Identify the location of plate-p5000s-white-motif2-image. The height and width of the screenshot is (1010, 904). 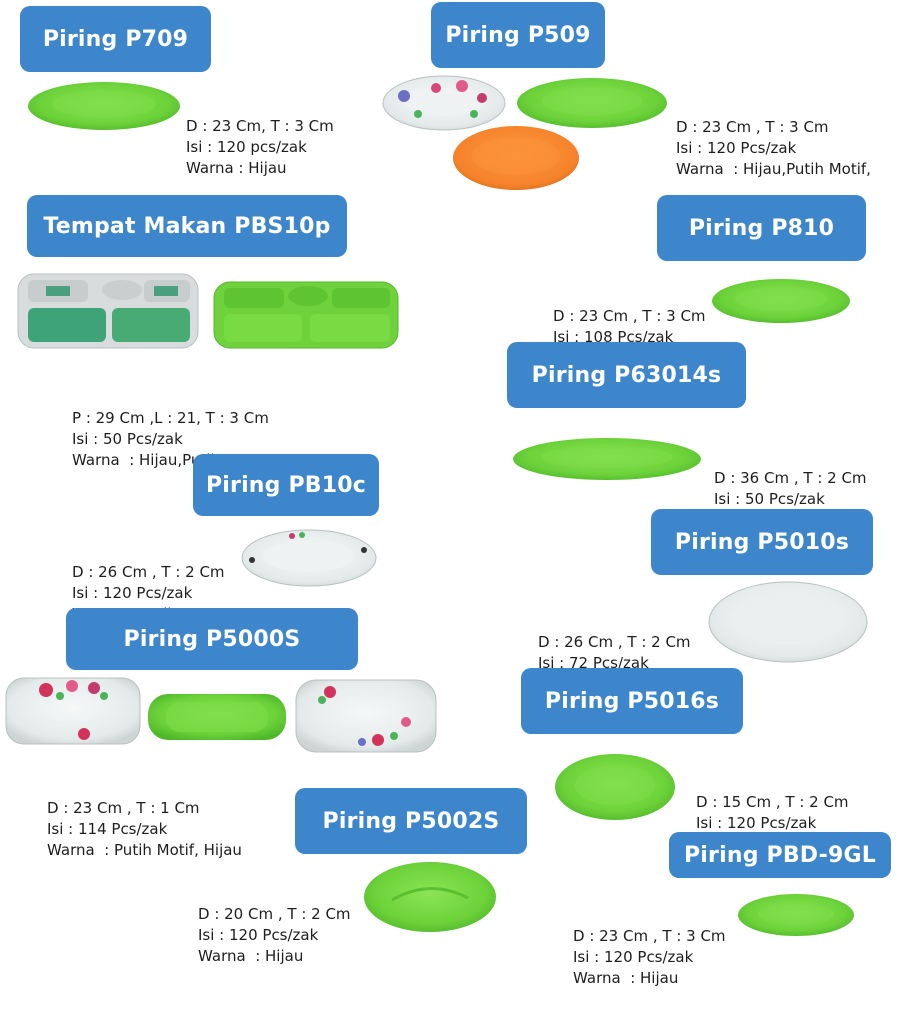
(366, 716).